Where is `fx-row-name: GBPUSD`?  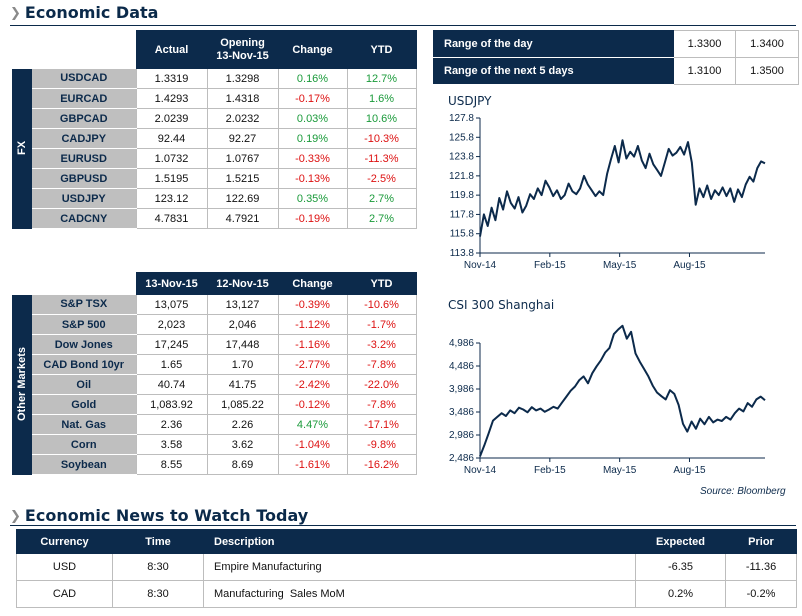
fx-row-name: GBPUSD is located at coordinates (84, 178).